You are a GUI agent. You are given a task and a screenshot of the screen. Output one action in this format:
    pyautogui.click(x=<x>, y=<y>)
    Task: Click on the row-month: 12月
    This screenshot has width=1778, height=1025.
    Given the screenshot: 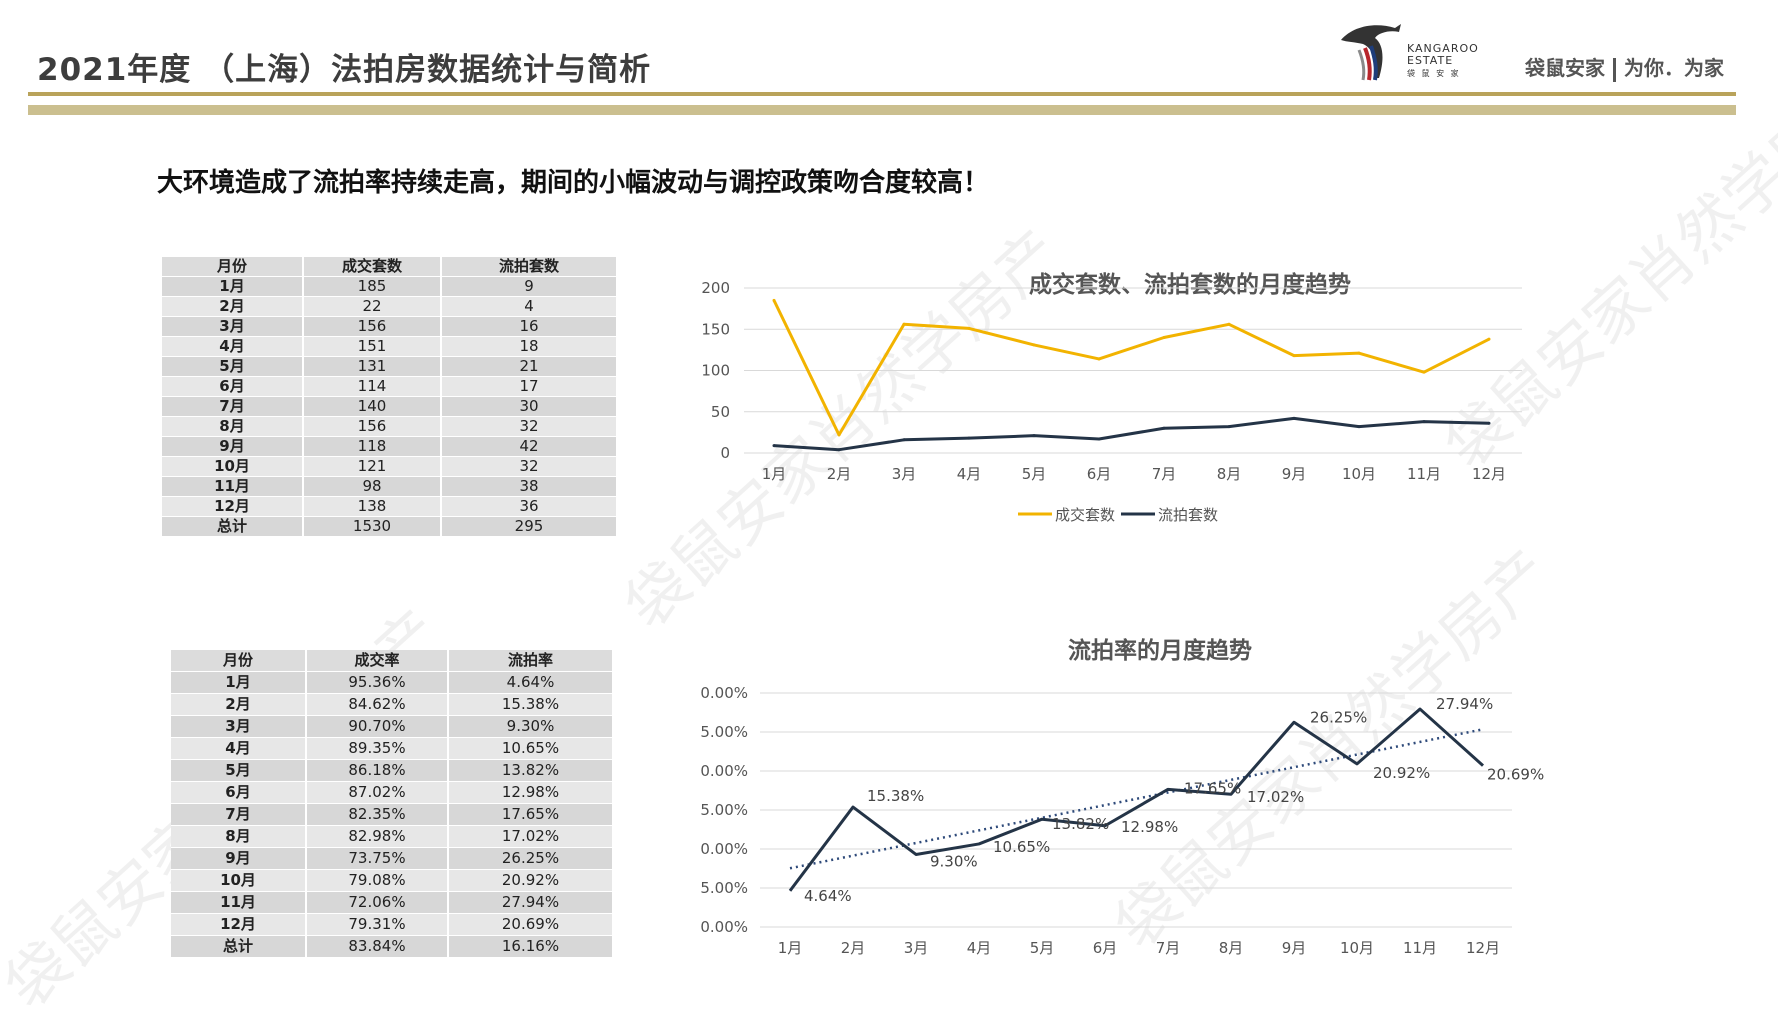 What is the action you would take?
    pyautogui.click(x=238, y=925)
    